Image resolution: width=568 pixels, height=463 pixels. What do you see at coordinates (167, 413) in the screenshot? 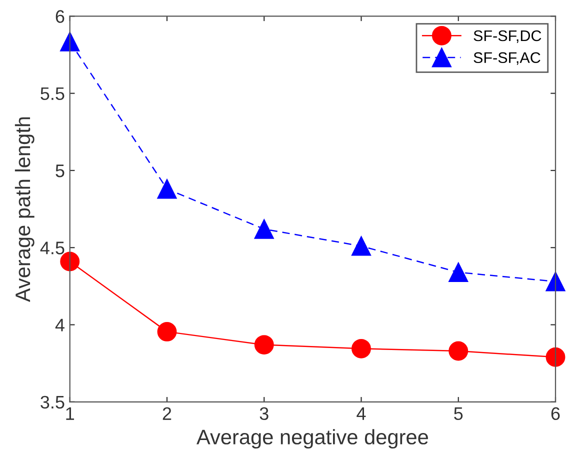
I see `x-tick-label: 2` at bounding box center [167, 413].